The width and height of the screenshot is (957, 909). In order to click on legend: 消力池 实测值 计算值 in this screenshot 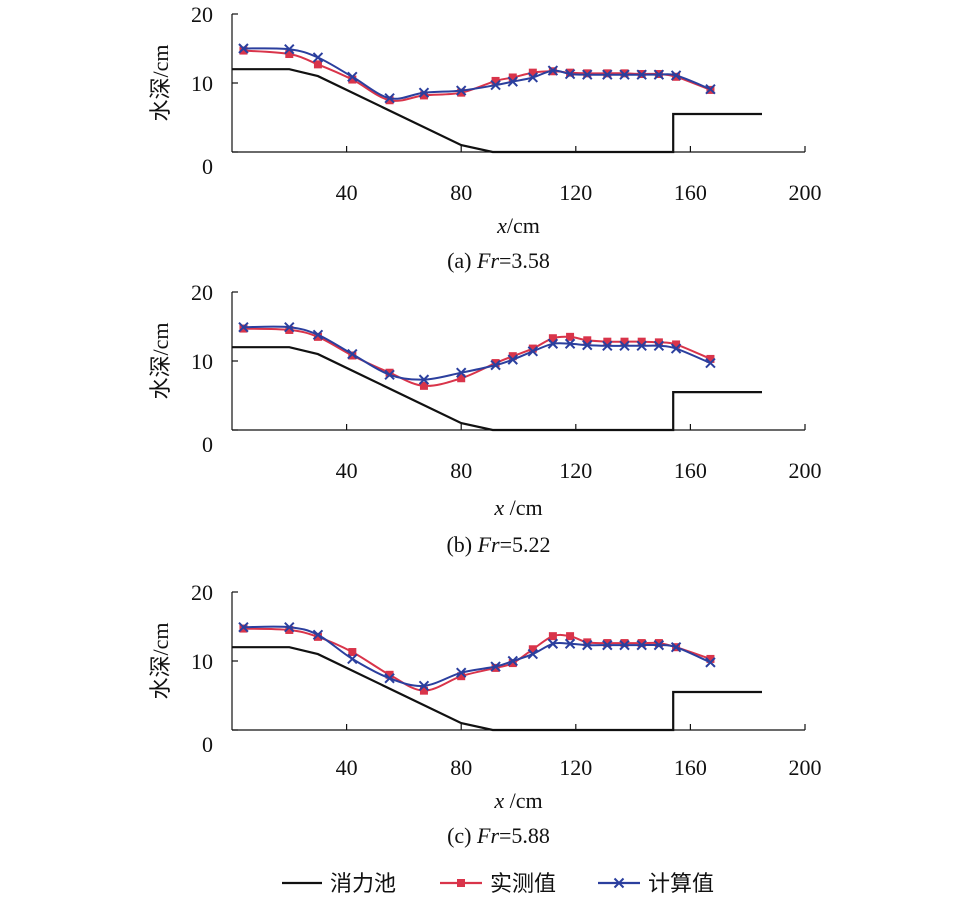, I will do `click(498, 883)`.